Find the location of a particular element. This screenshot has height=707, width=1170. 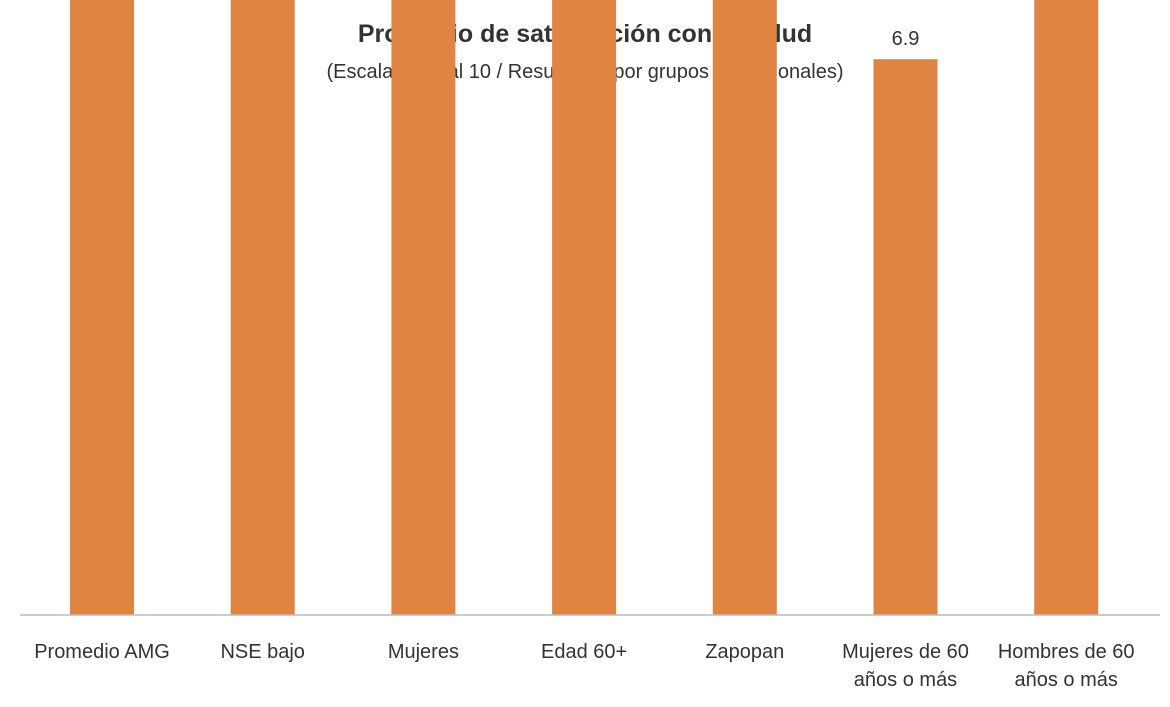

category-label: Hombres de 60 is located at coordinates (1066, 652).